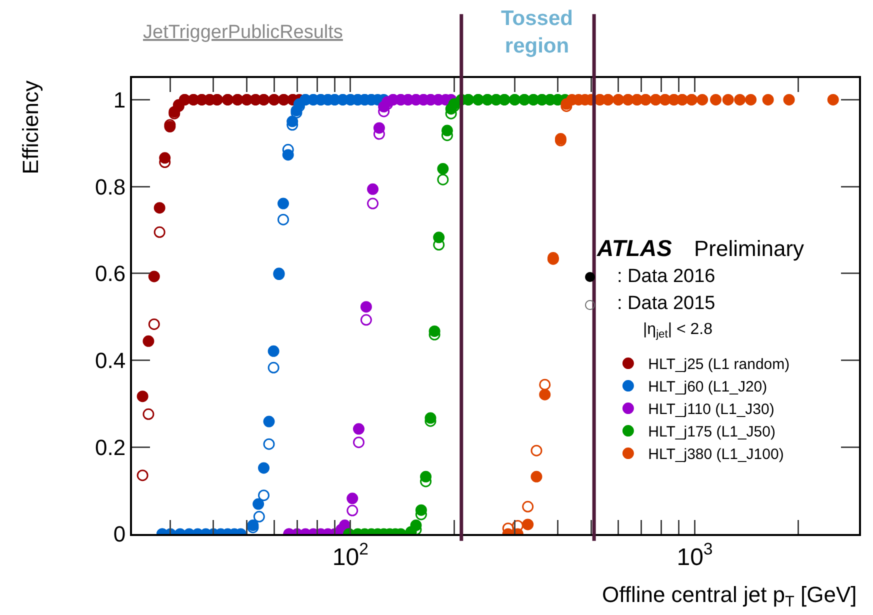  I want to click on y-tick-label: 0.2, so click(110, 447).